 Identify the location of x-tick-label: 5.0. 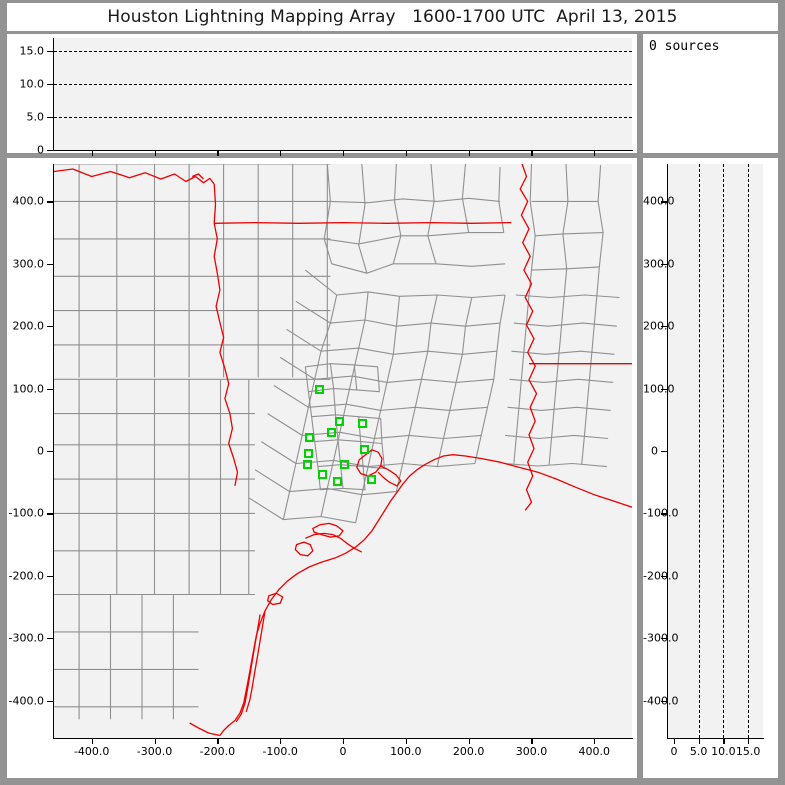
(698, 751).